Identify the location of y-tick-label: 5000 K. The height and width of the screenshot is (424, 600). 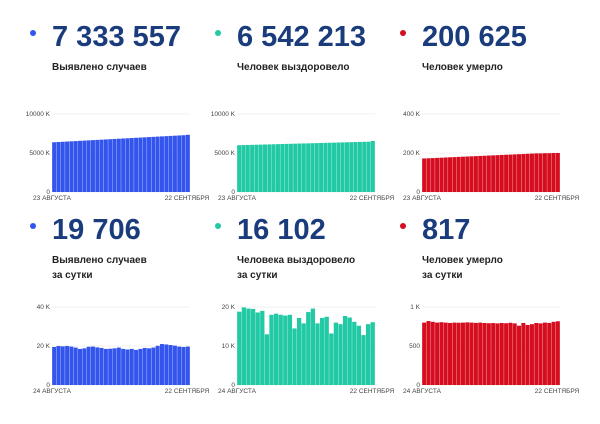
(224, 153).